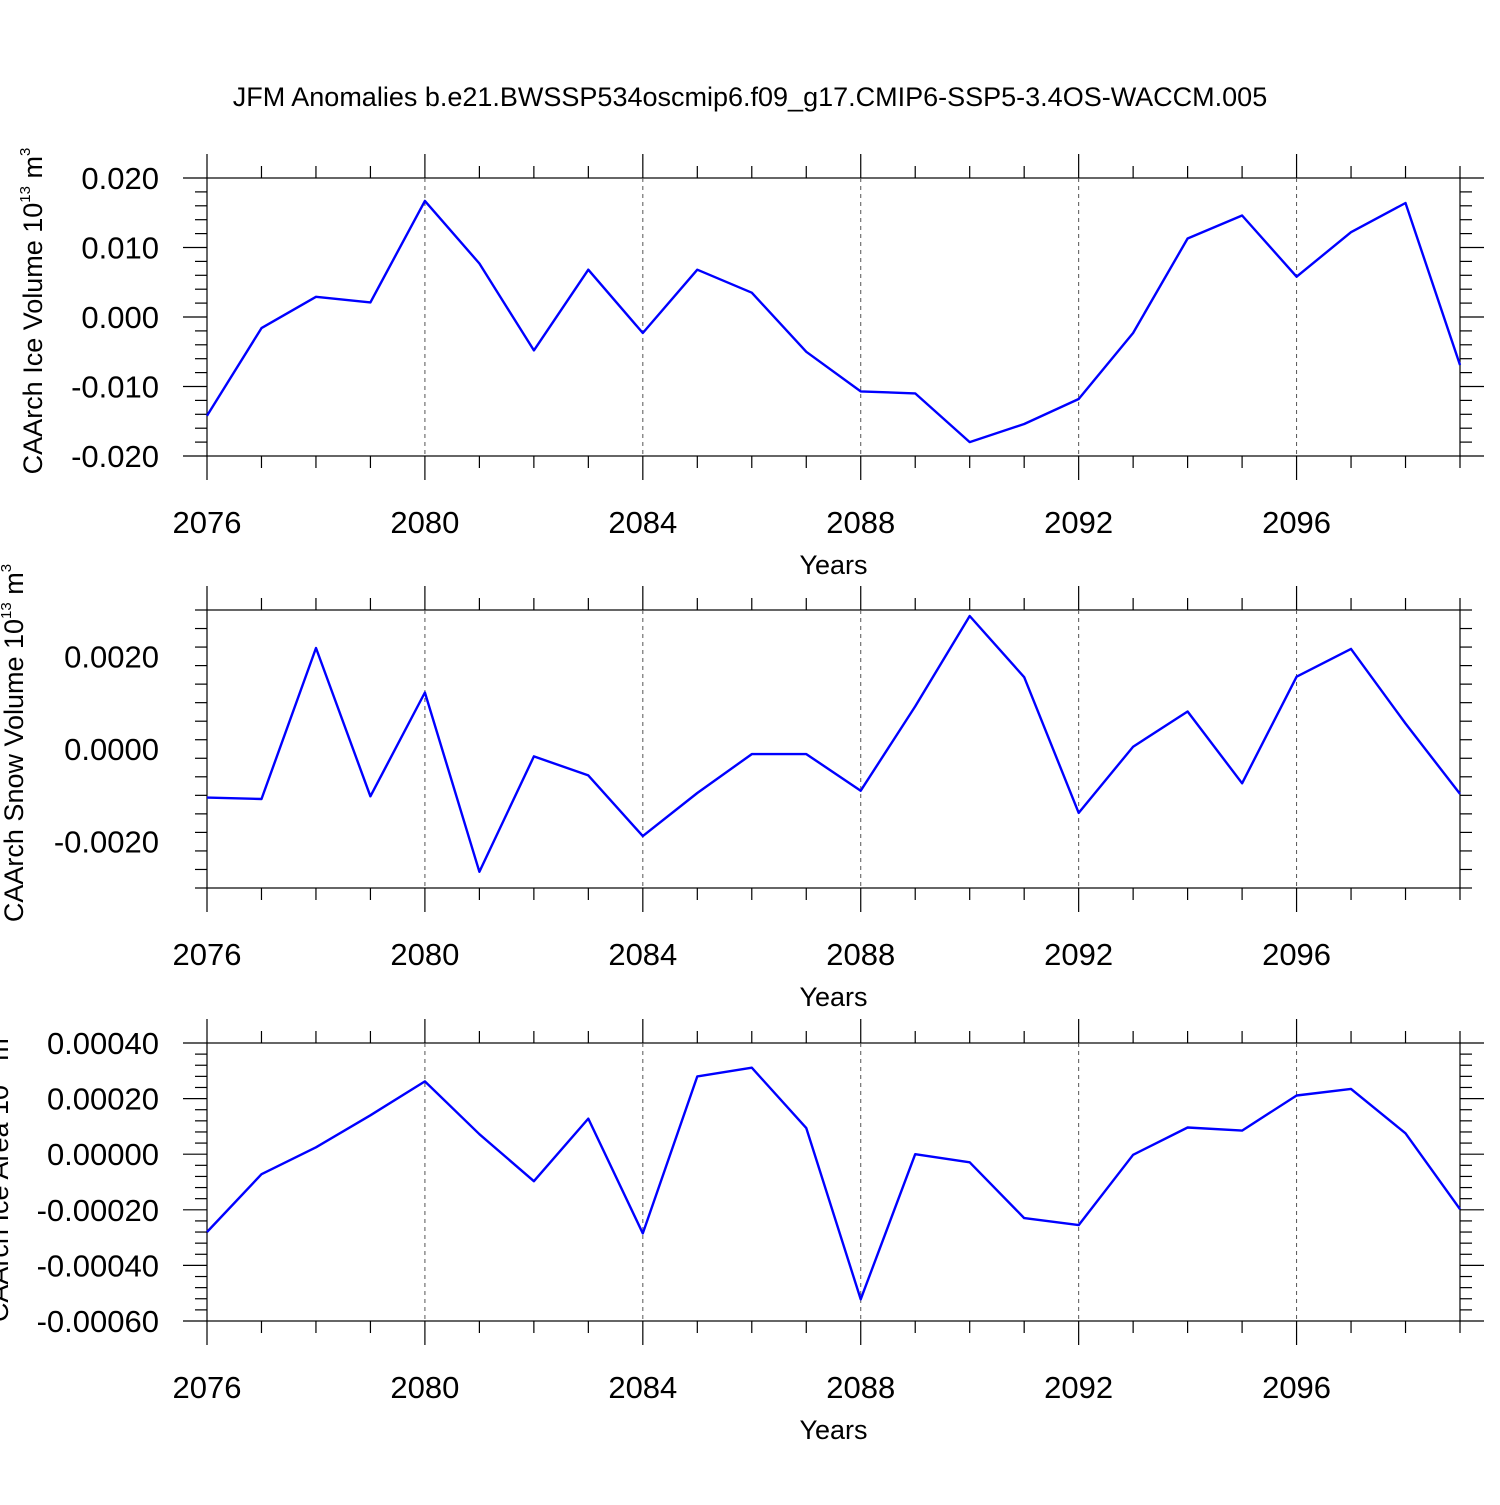 Image resolution: width=1500 pixels, height=1505 pixels. What do you see at coordinates (14, 770) in the screenshot?
I see `y-axis-label-text: CAArch Snow Volume 10` at bounding box center [14, 770].